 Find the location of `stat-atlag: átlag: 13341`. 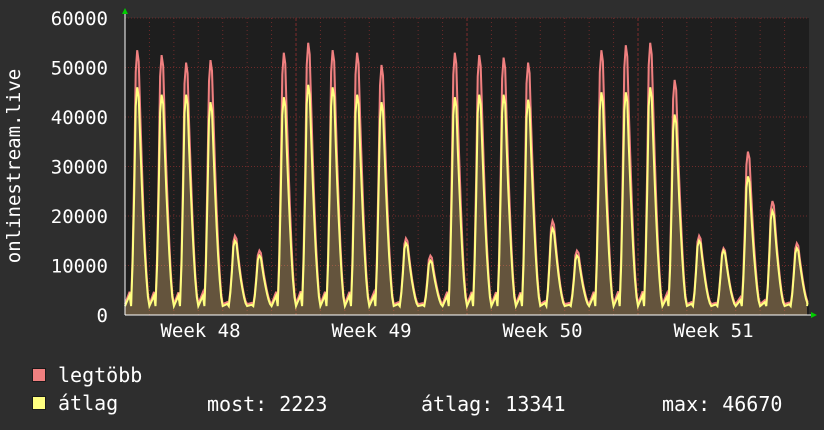

stat-atlag: átlag: 13341 is located at coordinates (493, 404).